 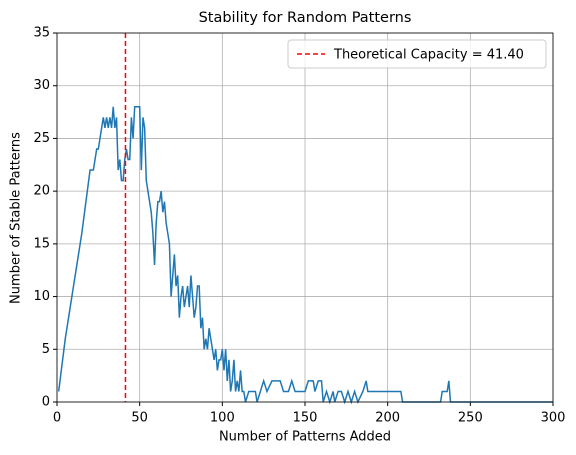 What do you see at coordinates (41, 138) in the screenshot?
I see `y-tick-label: 25` at bounding box center [41, 138].